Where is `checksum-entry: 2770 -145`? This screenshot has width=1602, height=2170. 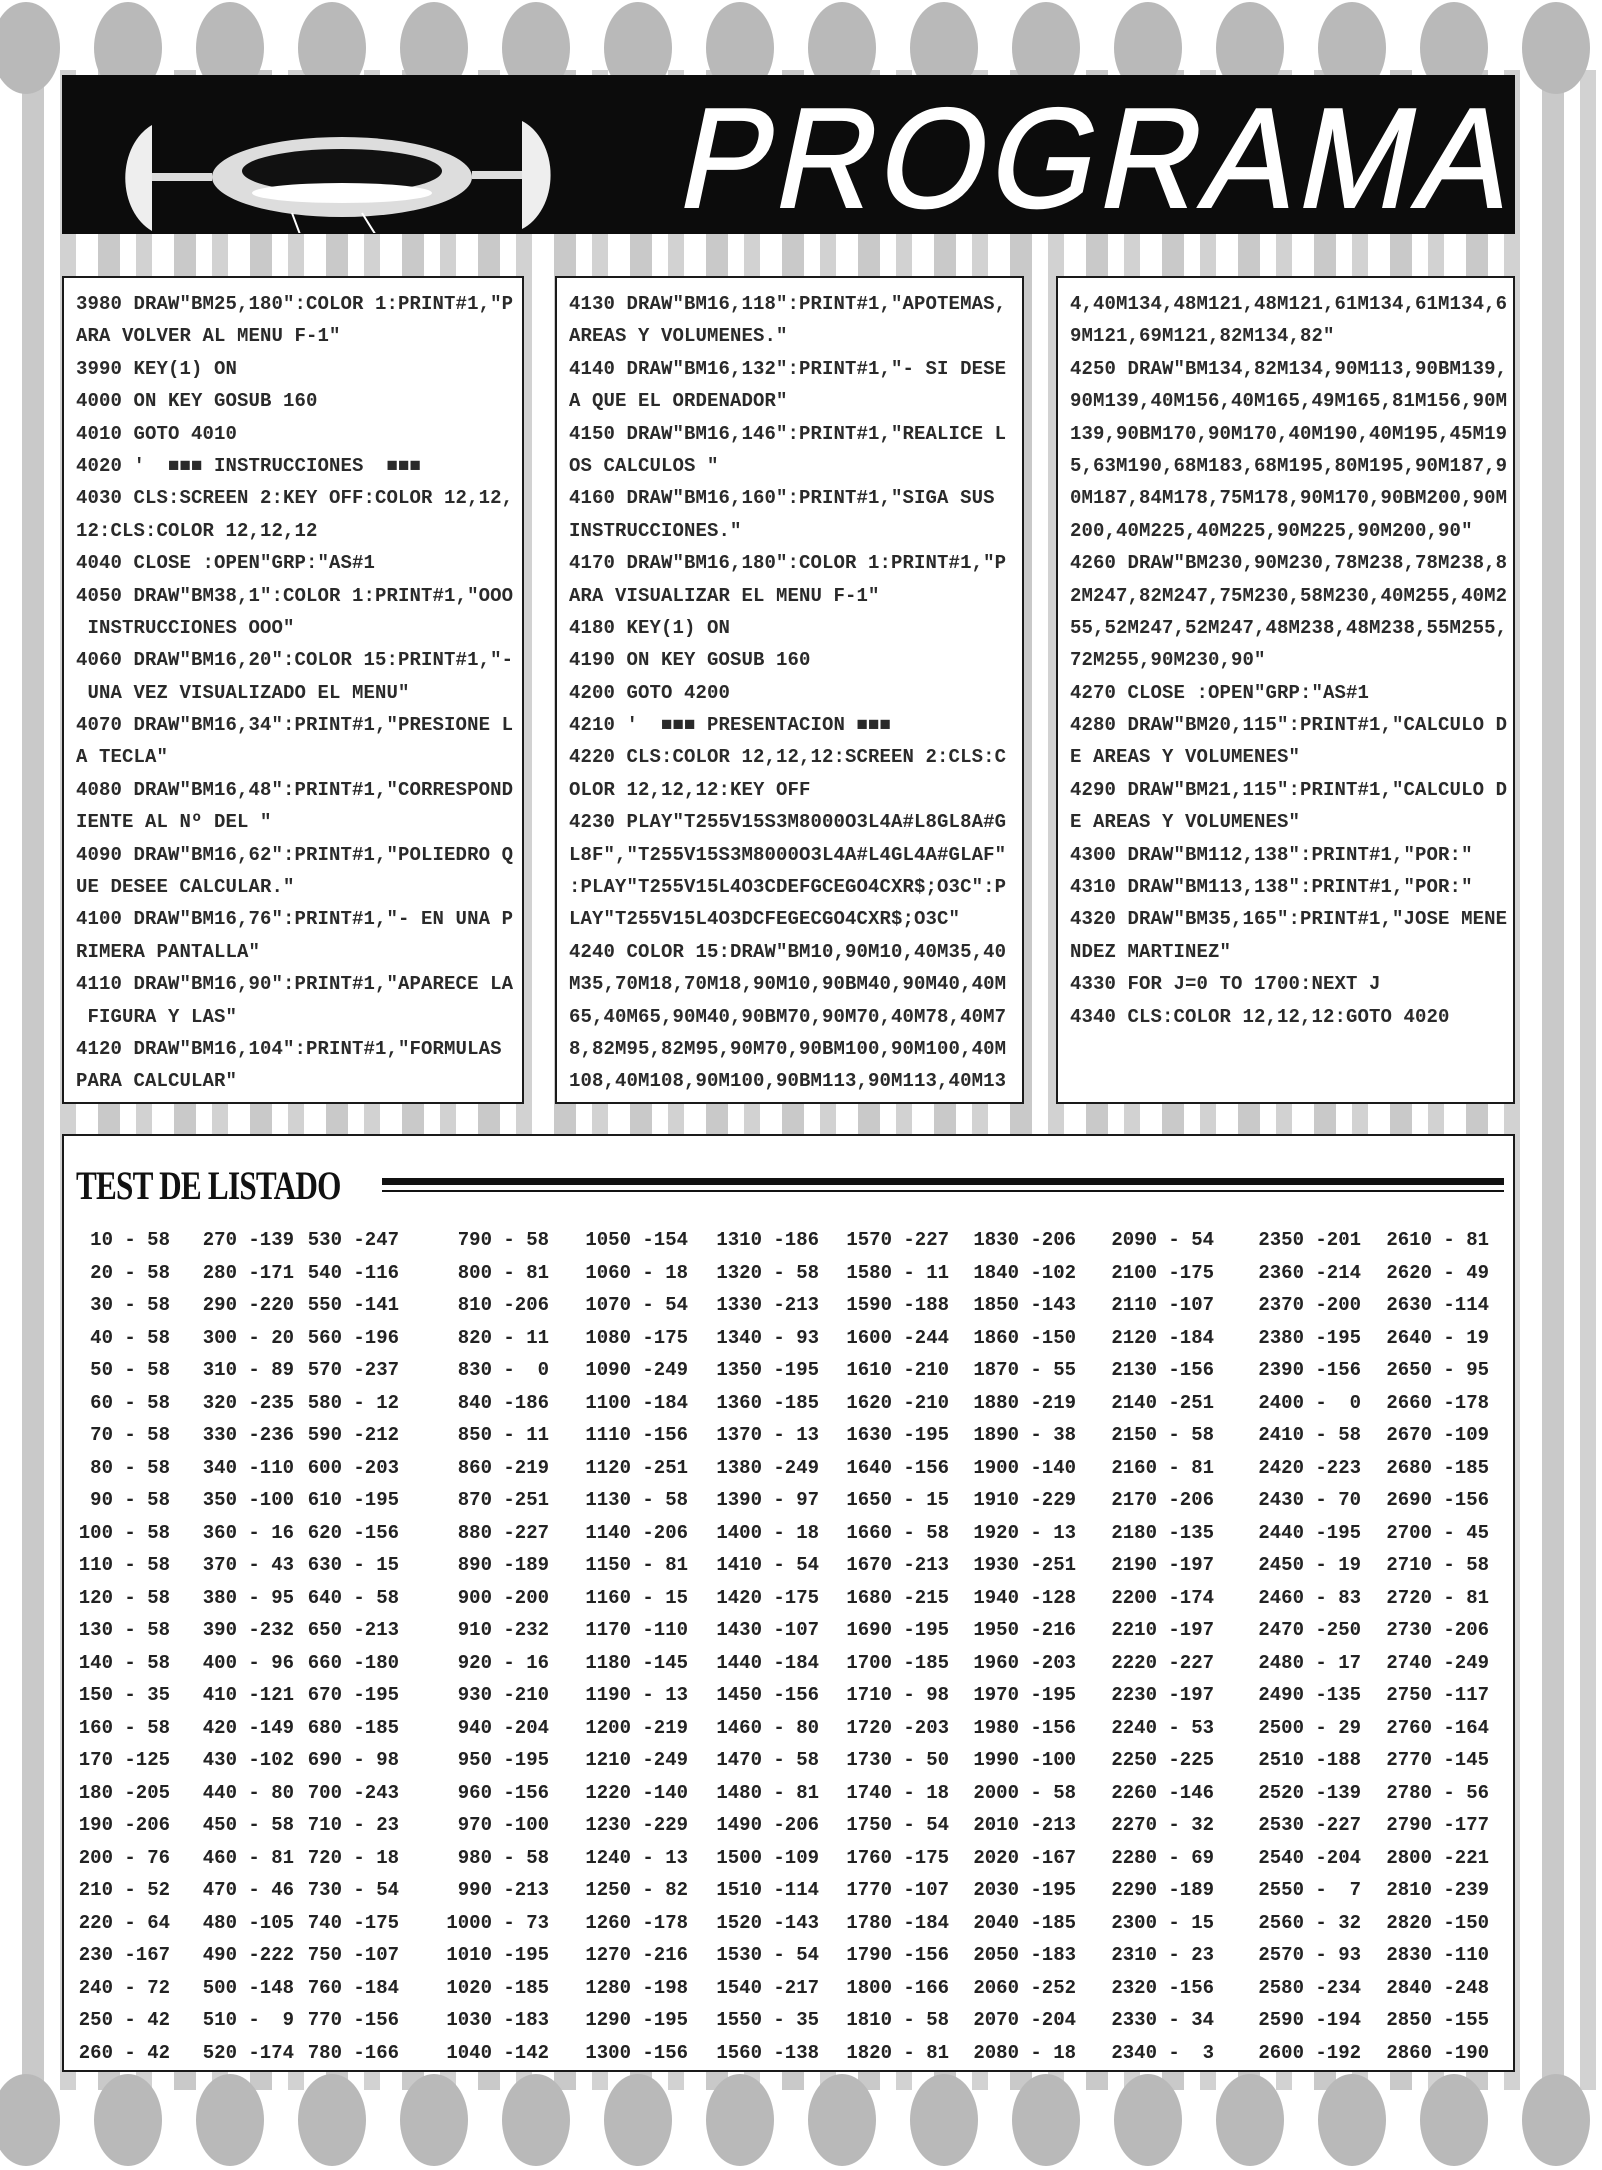 checksum-entry: 2770 -145 is located at coordinates (1437, 1760).